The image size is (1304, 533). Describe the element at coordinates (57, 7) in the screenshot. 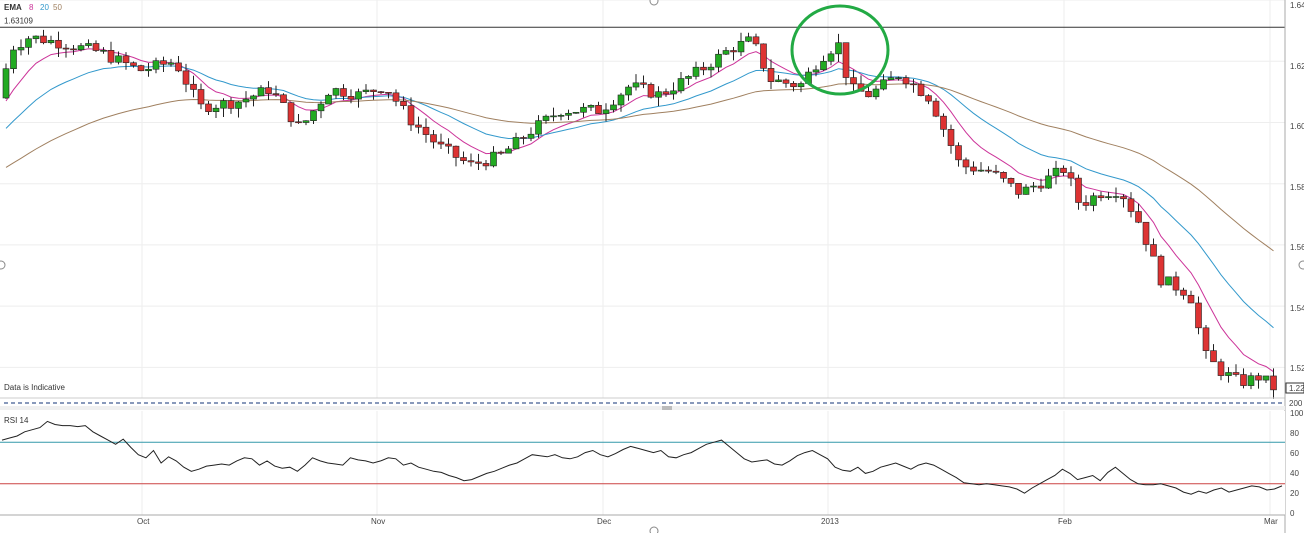

I see `ema-legend-period-50: 50` at that location.